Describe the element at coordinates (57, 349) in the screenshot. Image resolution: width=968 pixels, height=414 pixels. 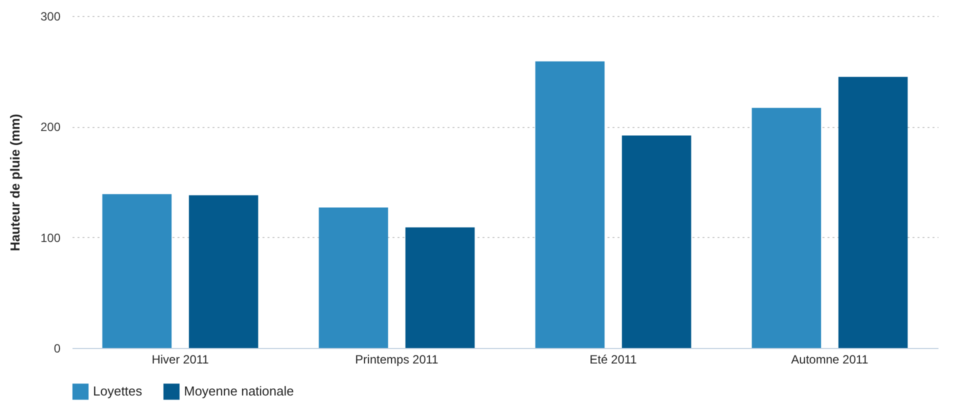
I see `y-tick-label: 0` at that location.